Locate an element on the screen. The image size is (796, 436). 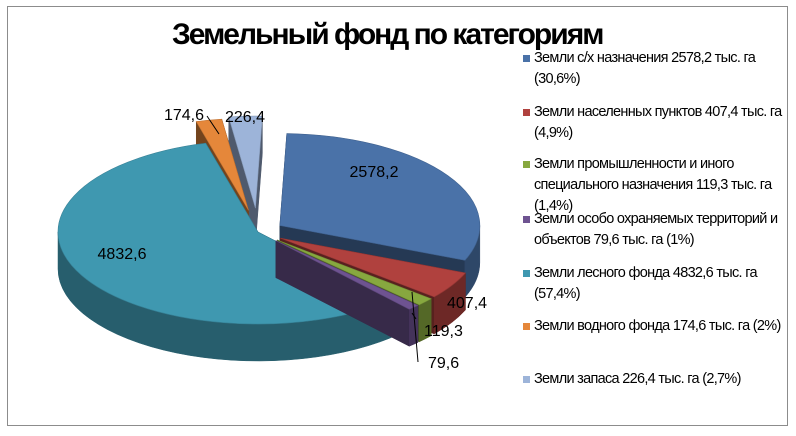
data-label: 174,6 is located at coordinates (184, 115).